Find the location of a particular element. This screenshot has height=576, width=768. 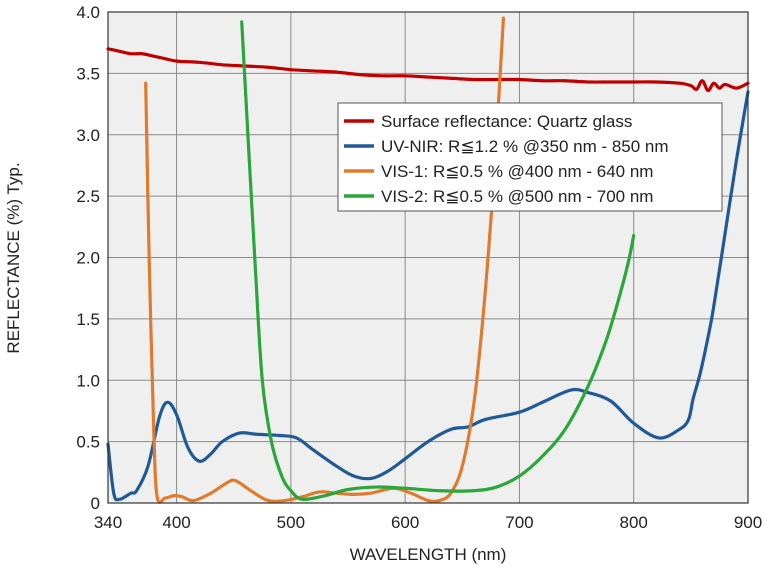

y-tick-label: 0.5 is located at coordinates (88, 442).